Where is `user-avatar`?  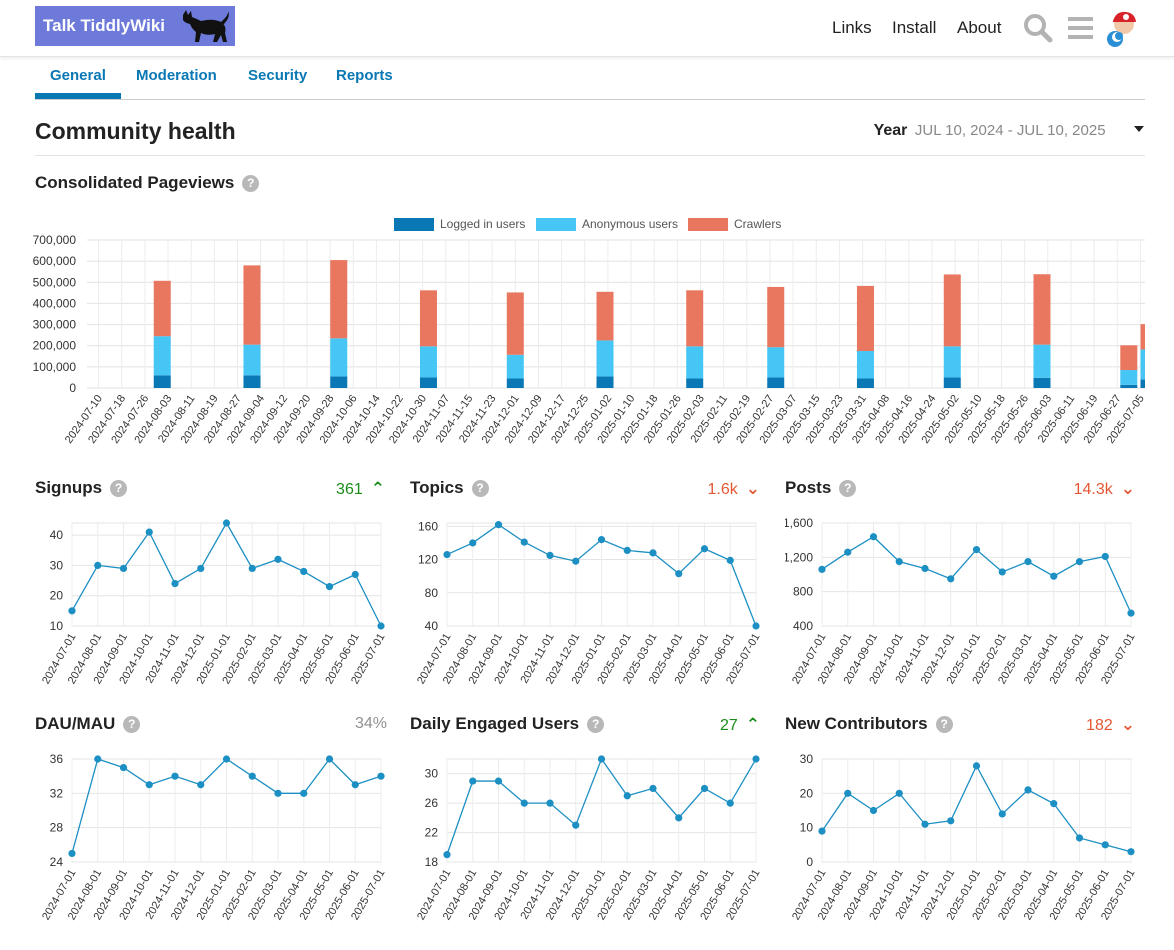
user-avatar is located at coordinates (1122, 30).